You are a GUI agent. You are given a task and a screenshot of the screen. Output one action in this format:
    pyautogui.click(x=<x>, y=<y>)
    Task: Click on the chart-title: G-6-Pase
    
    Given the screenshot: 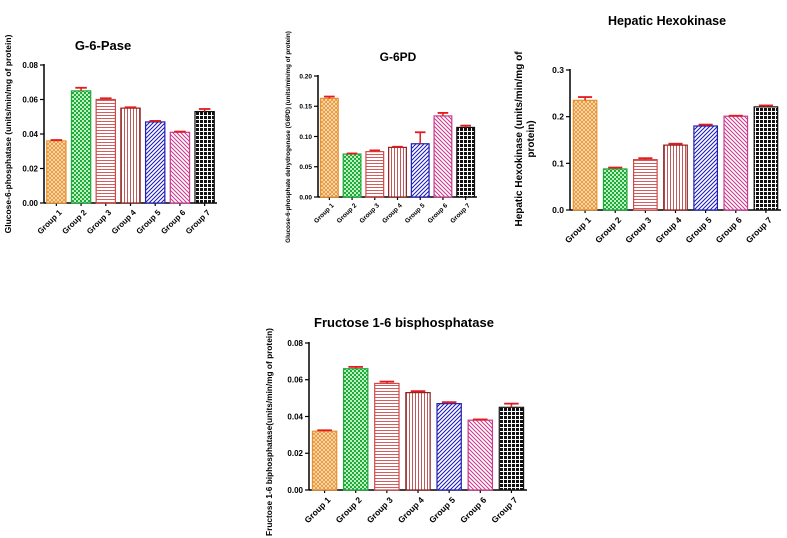 What is the action you would take?
    pyautogui.click(x=103, y=45)
    